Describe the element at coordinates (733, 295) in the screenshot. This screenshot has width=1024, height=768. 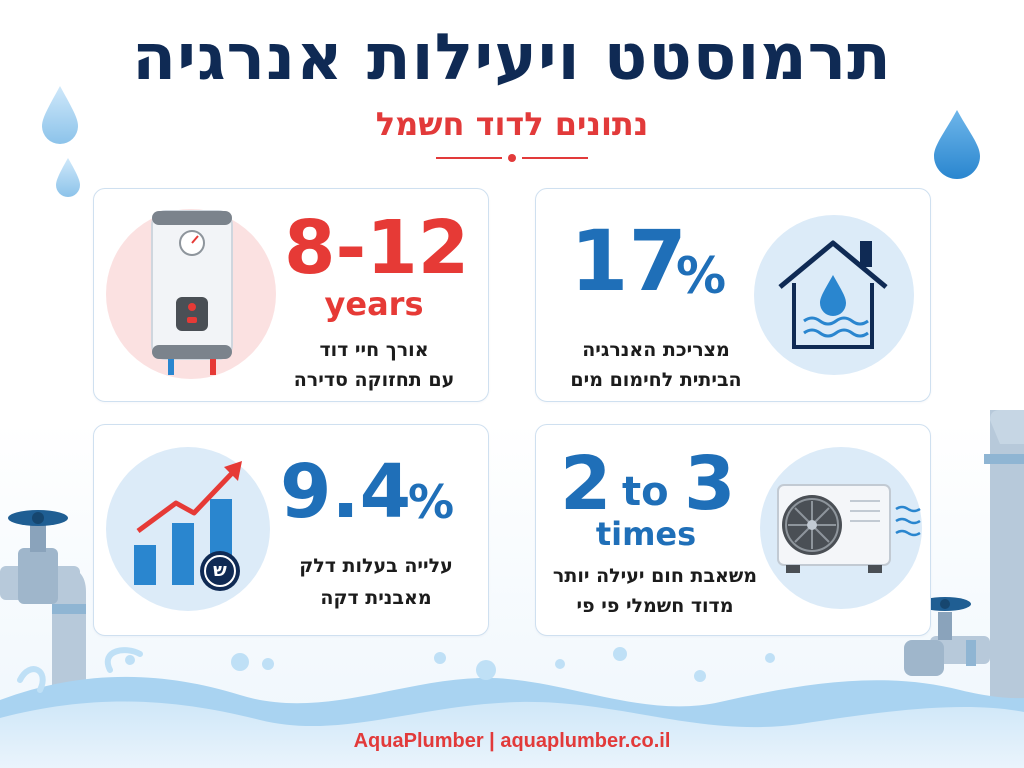
I see `stat-card-energy-share: 17 % מצריכת האנרגיה הביתית לחימום מים` at that location.